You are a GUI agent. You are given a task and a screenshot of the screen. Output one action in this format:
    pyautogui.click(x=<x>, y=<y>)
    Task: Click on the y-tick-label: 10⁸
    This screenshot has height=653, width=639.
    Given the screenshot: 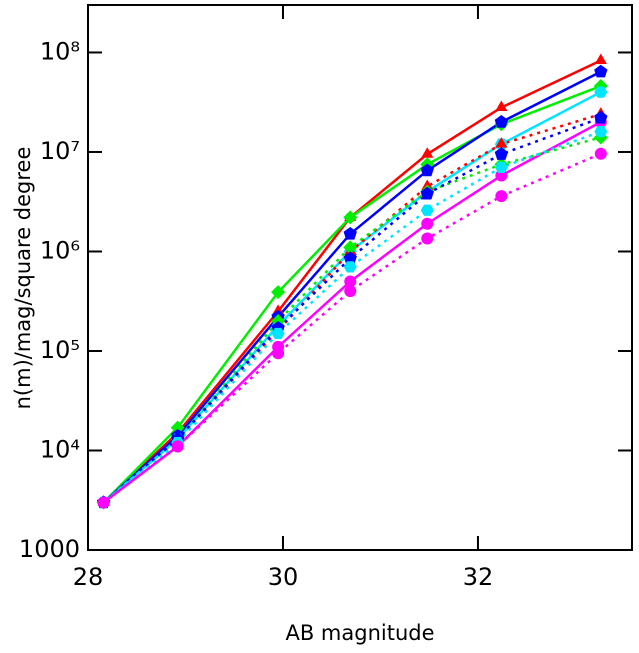 What is the action you would take?
    pyautogui.click(x=60, y=51)
    